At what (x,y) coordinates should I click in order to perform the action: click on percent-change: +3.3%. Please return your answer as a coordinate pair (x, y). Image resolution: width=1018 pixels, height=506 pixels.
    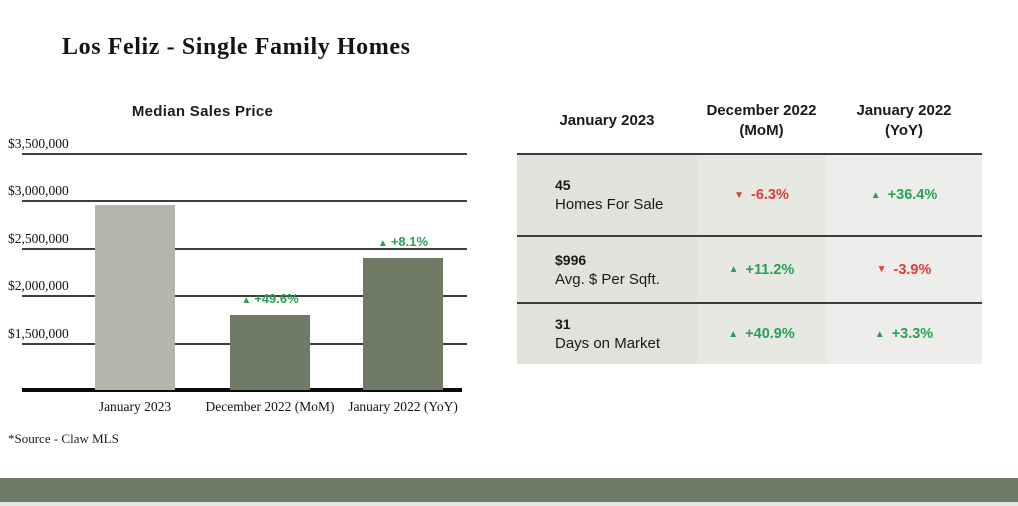
    Looking at the image, I should click on (912, 334).